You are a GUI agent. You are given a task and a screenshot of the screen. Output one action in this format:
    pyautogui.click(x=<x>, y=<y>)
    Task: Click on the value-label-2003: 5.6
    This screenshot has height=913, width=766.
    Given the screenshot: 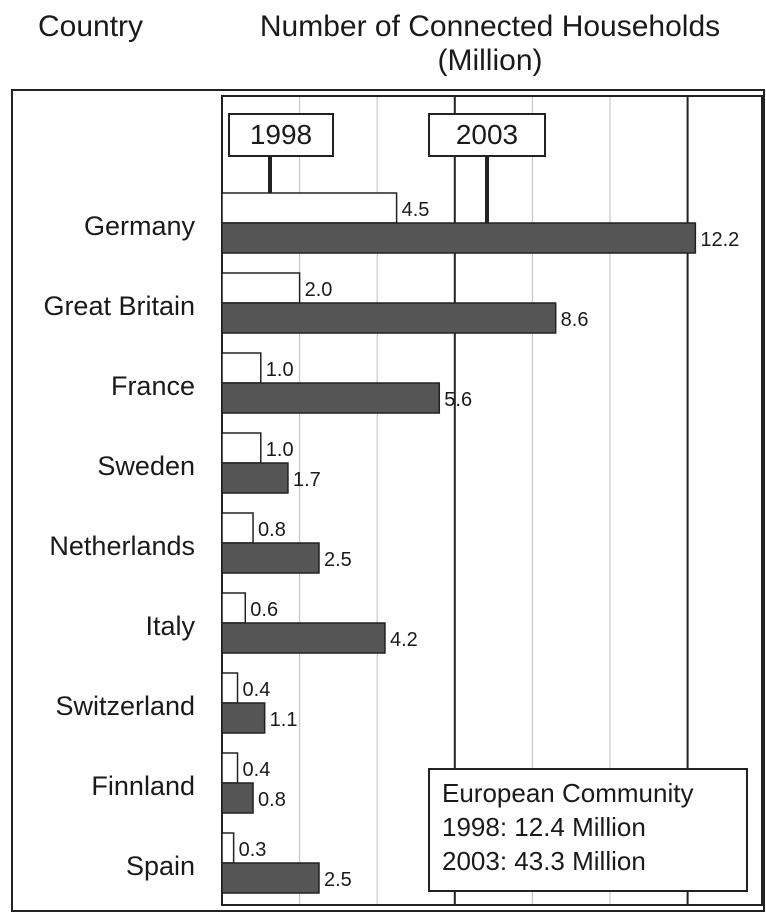 What is the action you would take?
    pyautogui.click(x=458, y=400)
    